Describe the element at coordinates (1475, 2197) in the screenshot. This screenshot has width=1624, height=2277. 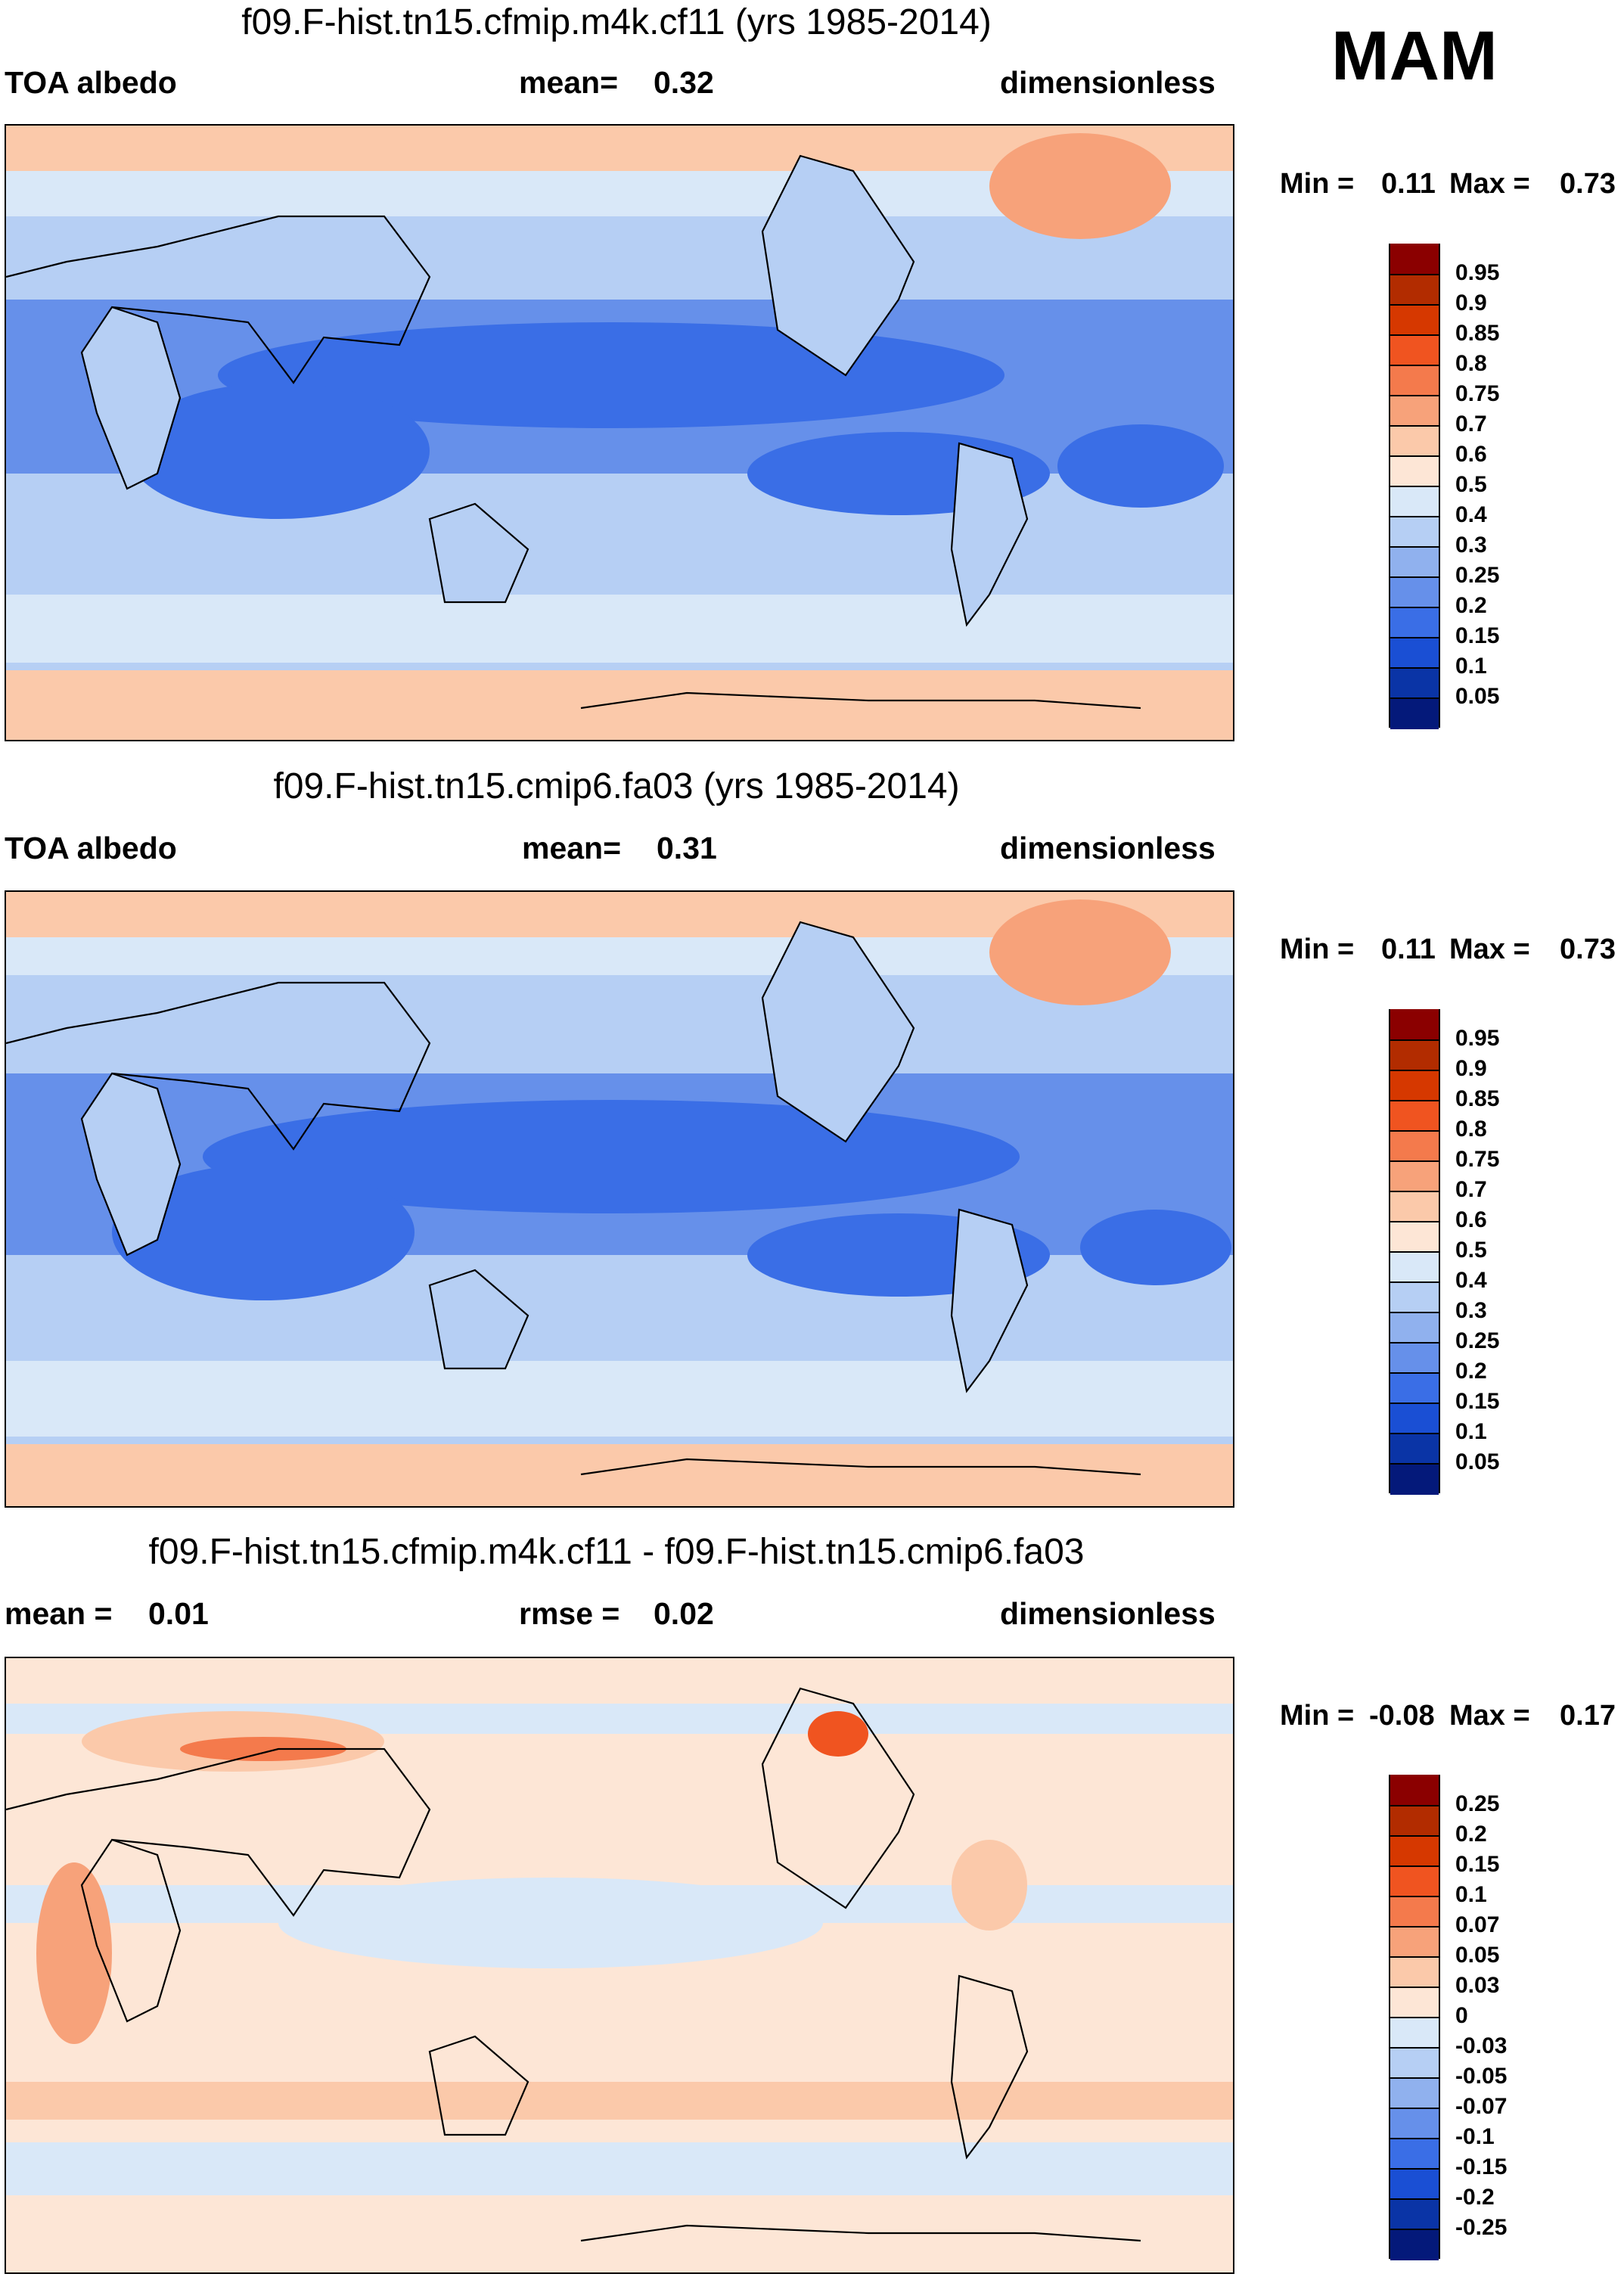
I see `colorbar-tick-label: -0.2` at that location.